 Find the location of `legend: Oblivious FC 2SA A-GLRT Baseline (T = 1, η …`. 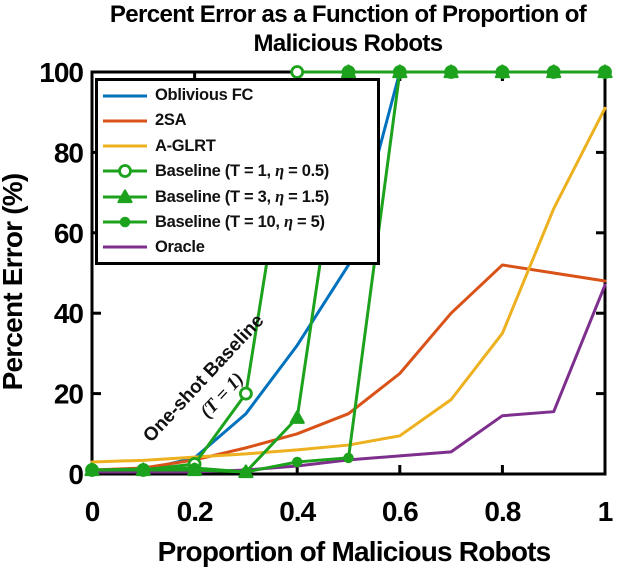

legend: Oblivious FC 2SA A-GLRT Baseline (T = 1, η … is located at coordinates (237, 171).